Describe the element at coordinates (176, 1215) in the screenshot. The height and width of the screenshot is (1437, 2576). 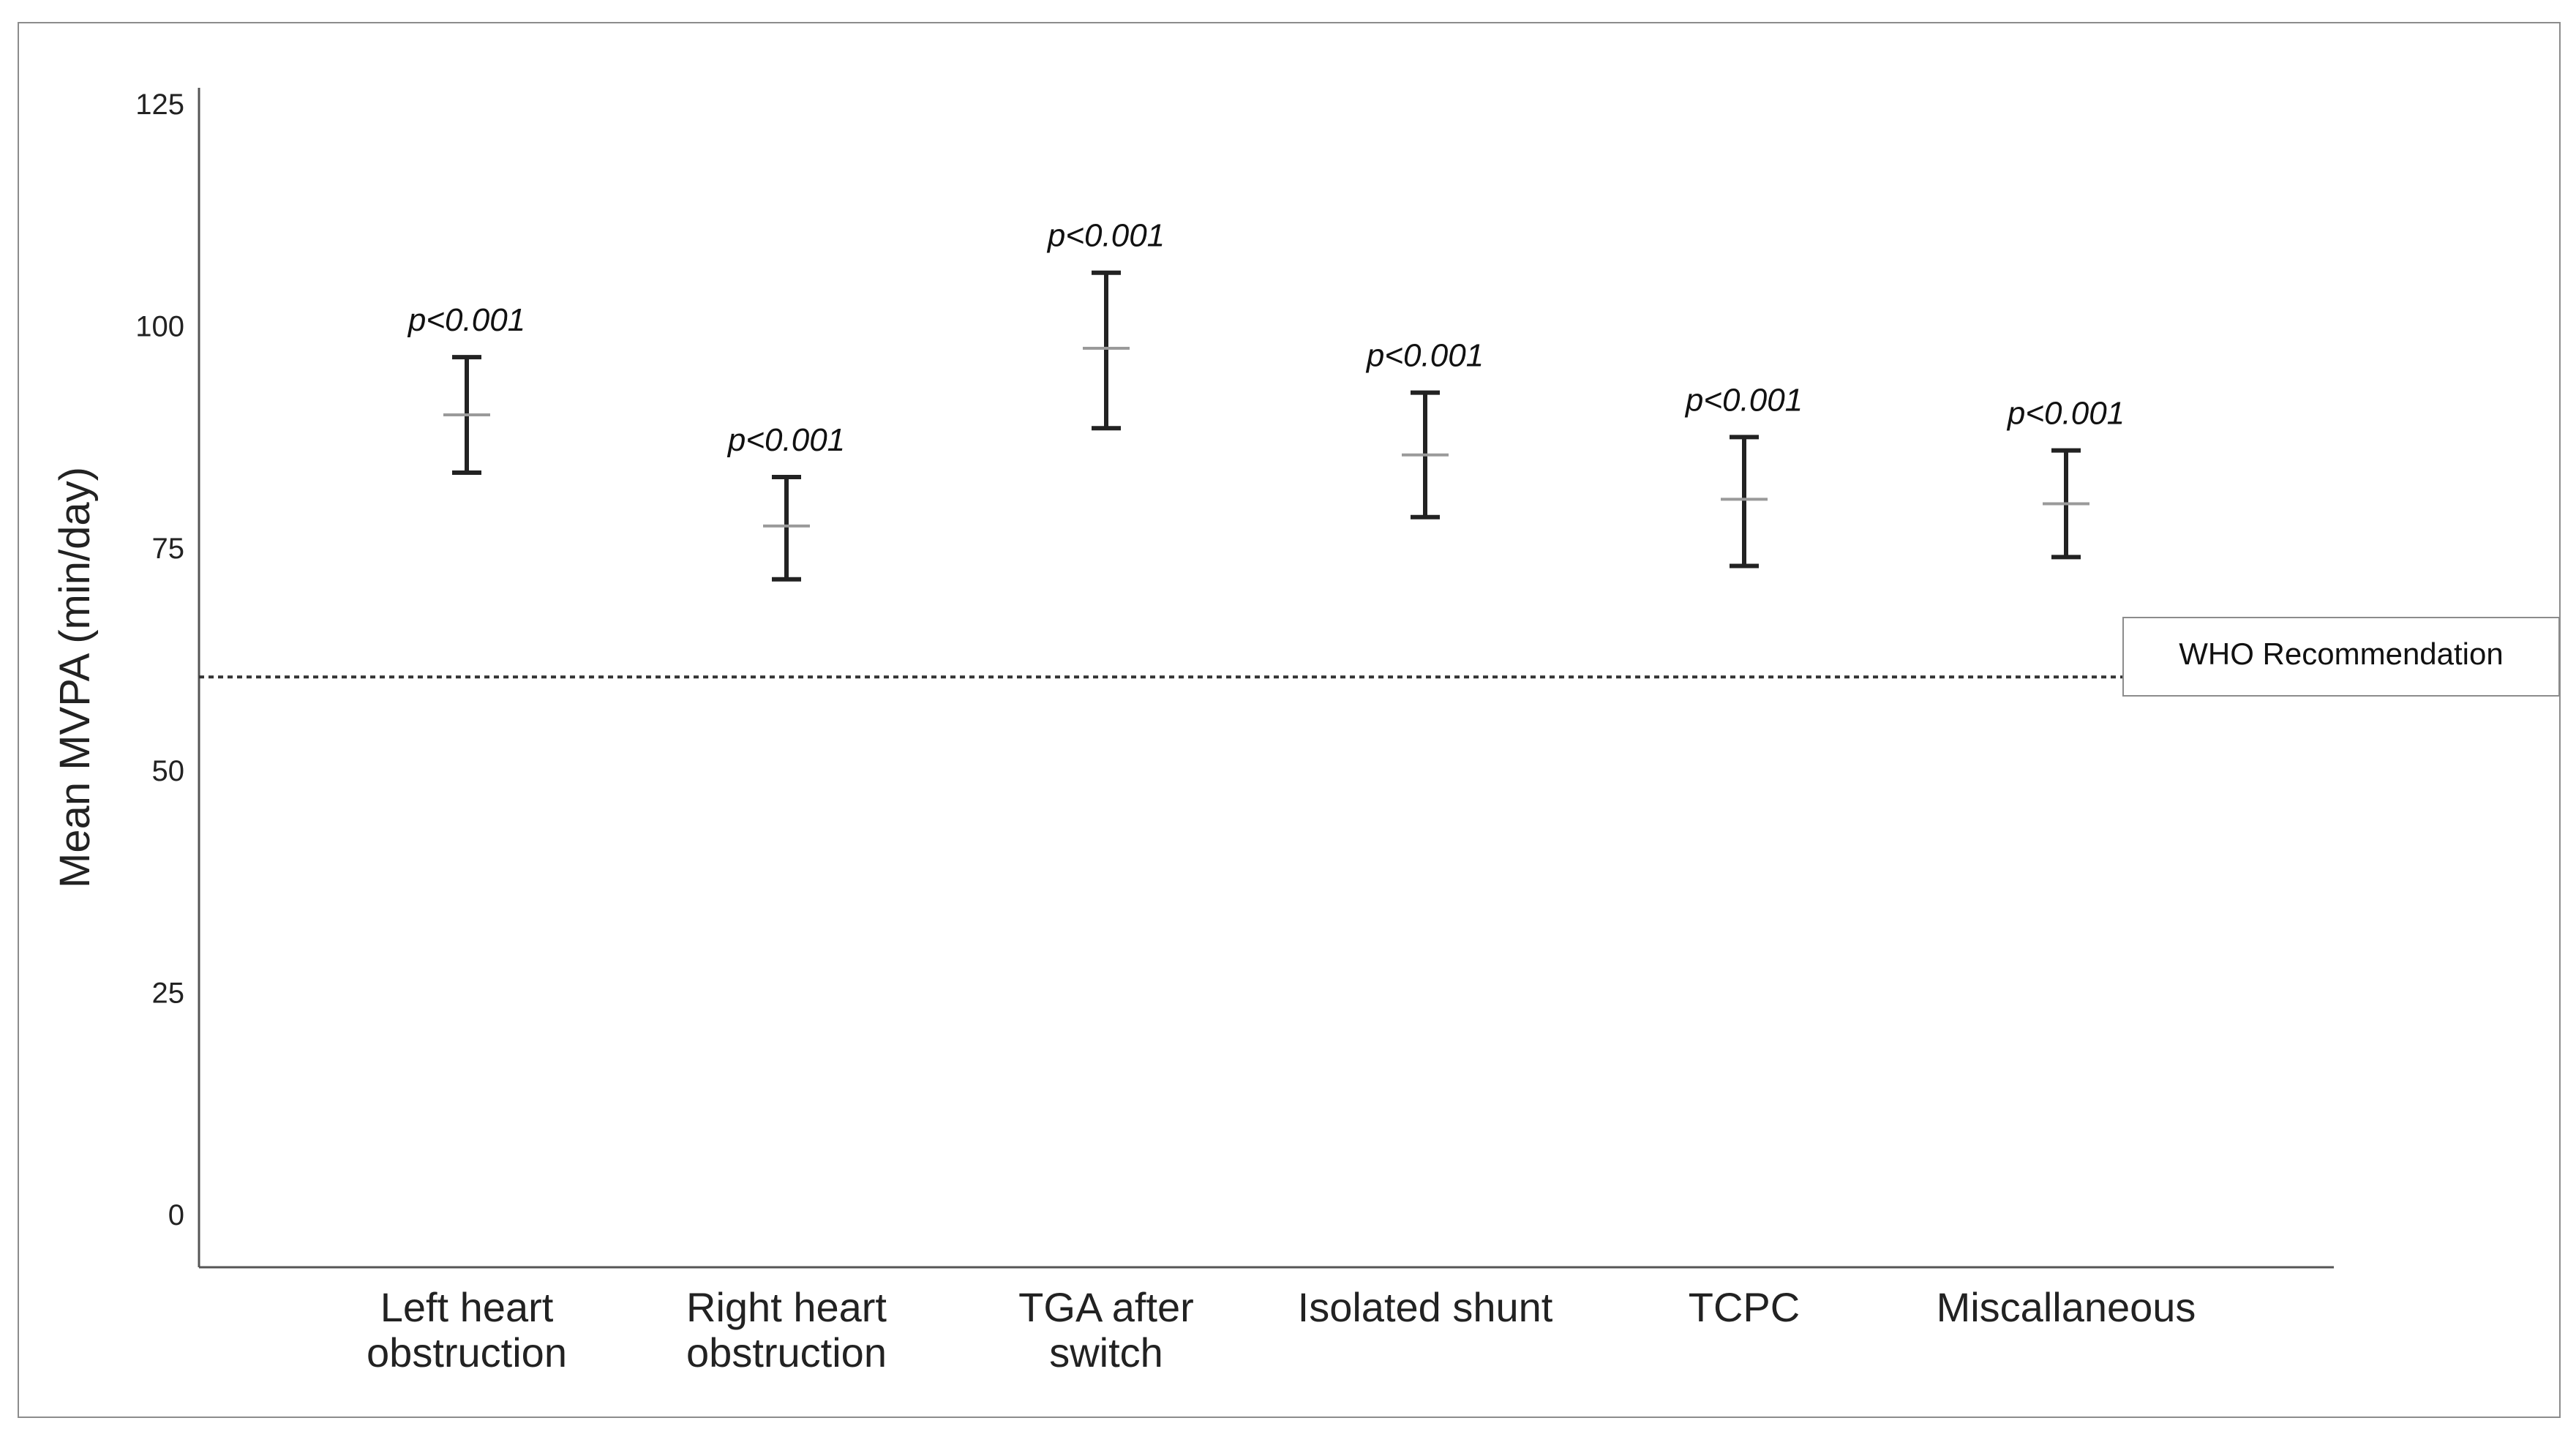
I see `y-tick-label: 0` at that location.